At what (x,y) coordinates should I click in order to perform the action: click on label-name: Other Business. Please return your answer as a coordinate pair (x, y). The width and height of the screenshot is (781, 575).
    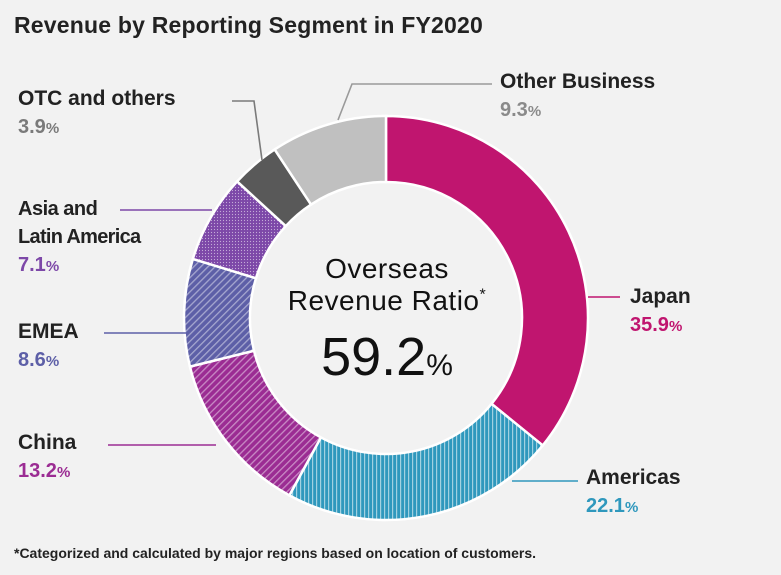
    Looking at the image, I should click on (578, 81).